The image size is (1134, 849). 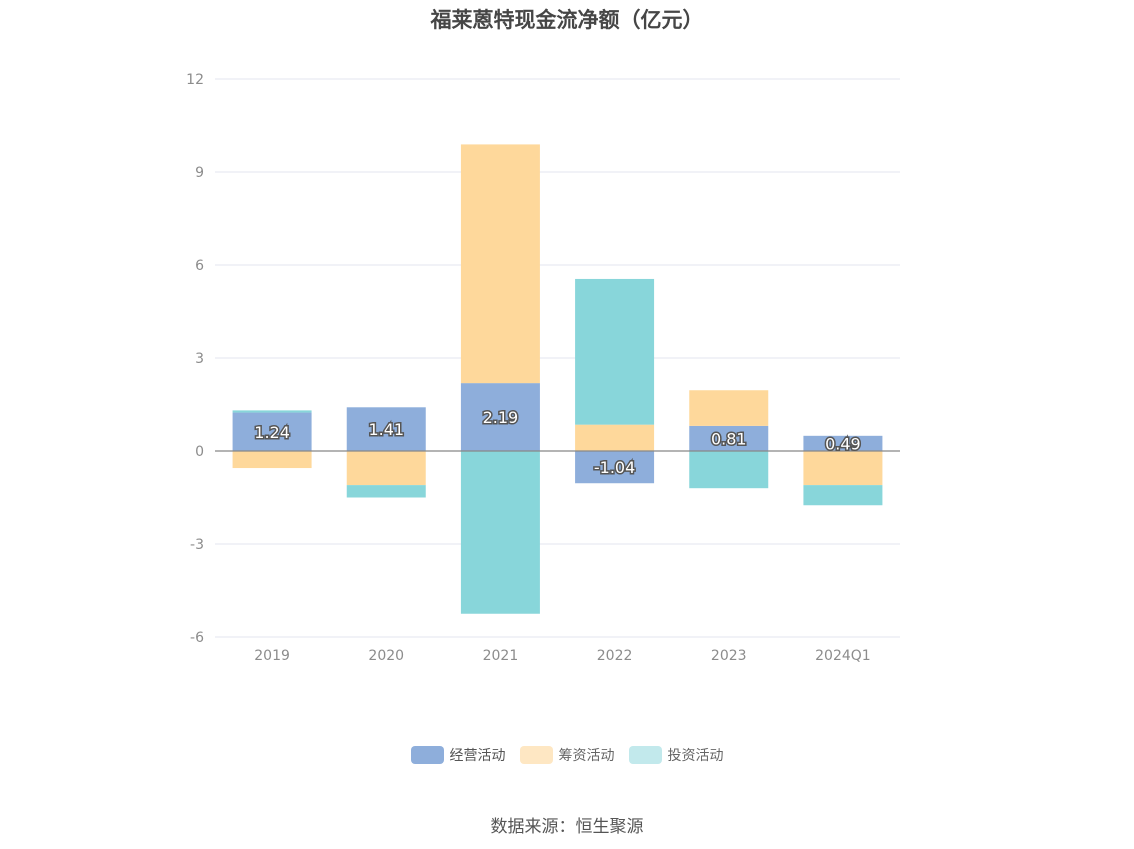 I want to click on legend-swatch-investing, so click(x=645, y=755).